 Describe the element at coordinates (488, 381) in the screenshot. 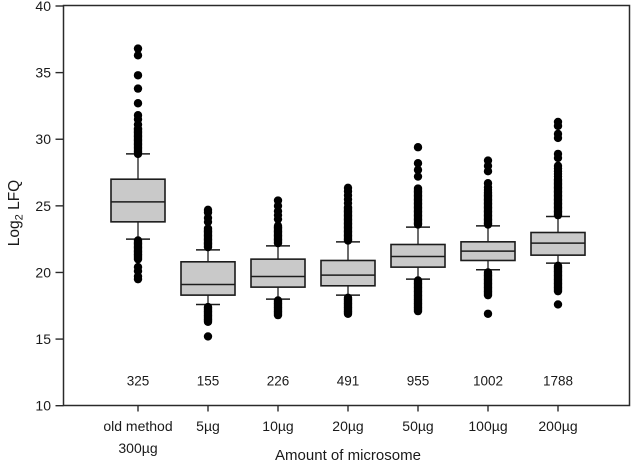

I see `count-label: 1002` at that location.